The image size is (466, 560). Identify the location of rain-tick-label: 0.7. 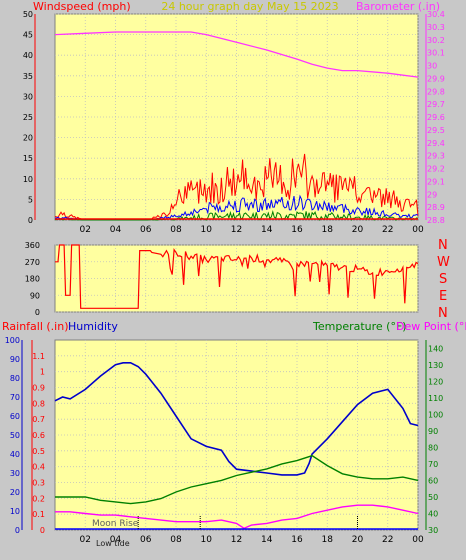
(38, 419).